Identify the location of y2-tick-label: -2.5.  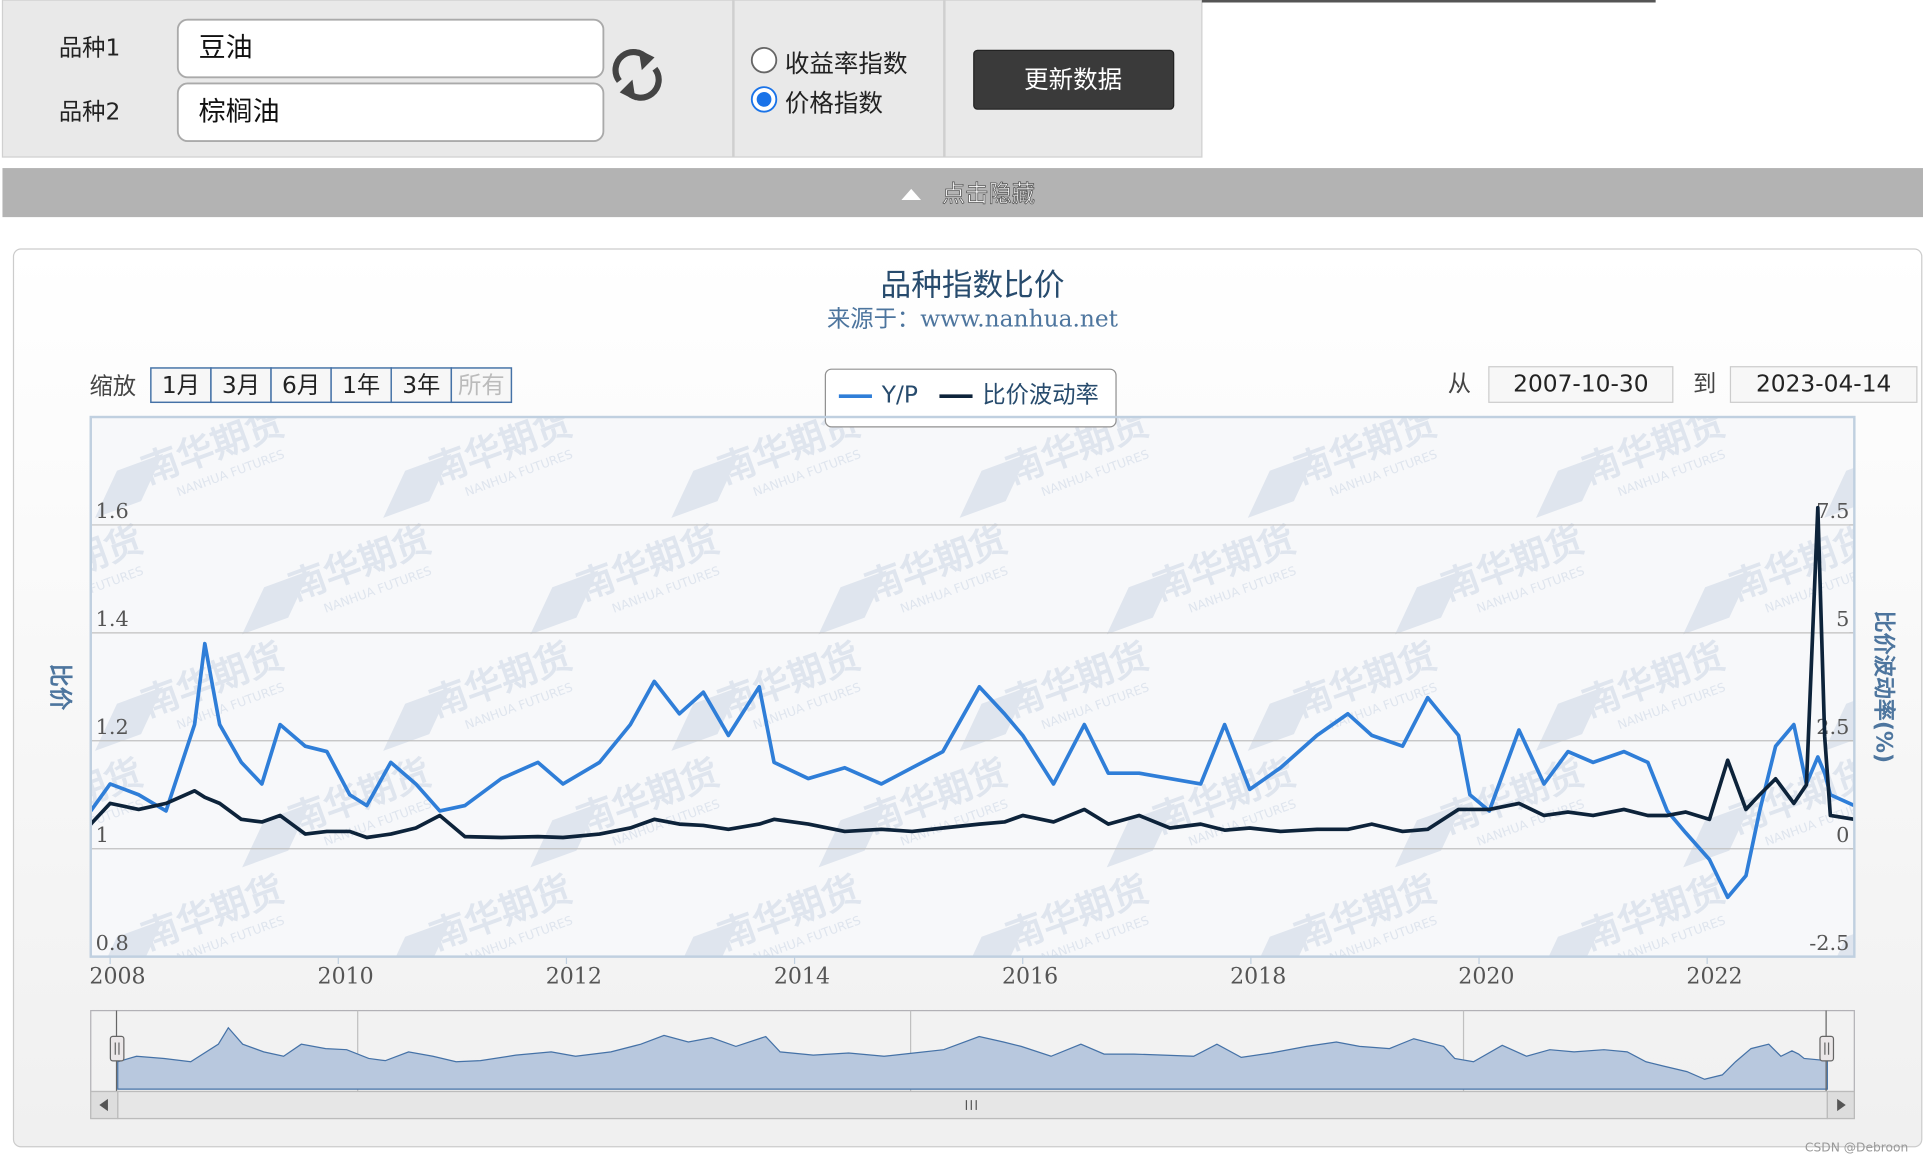
(1829, 943).